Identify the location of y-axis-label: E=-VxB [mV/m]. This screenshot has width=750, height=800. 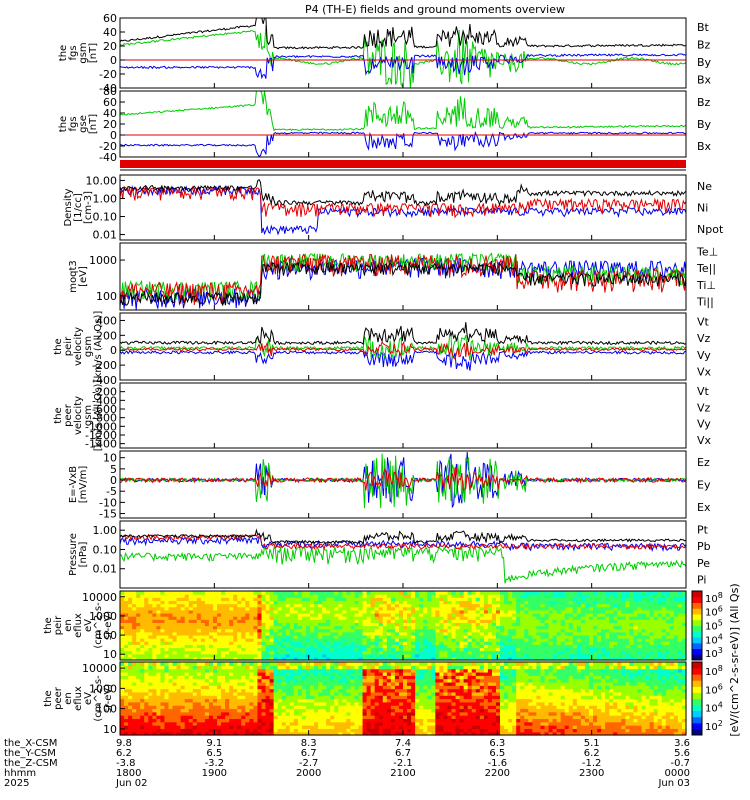
(78, 485).